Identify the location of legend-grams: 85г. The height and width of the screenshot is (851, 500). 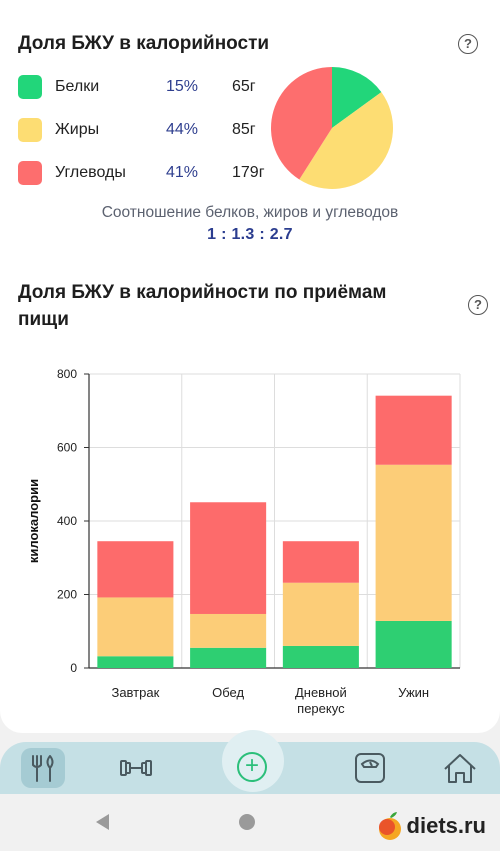
(244, 129).